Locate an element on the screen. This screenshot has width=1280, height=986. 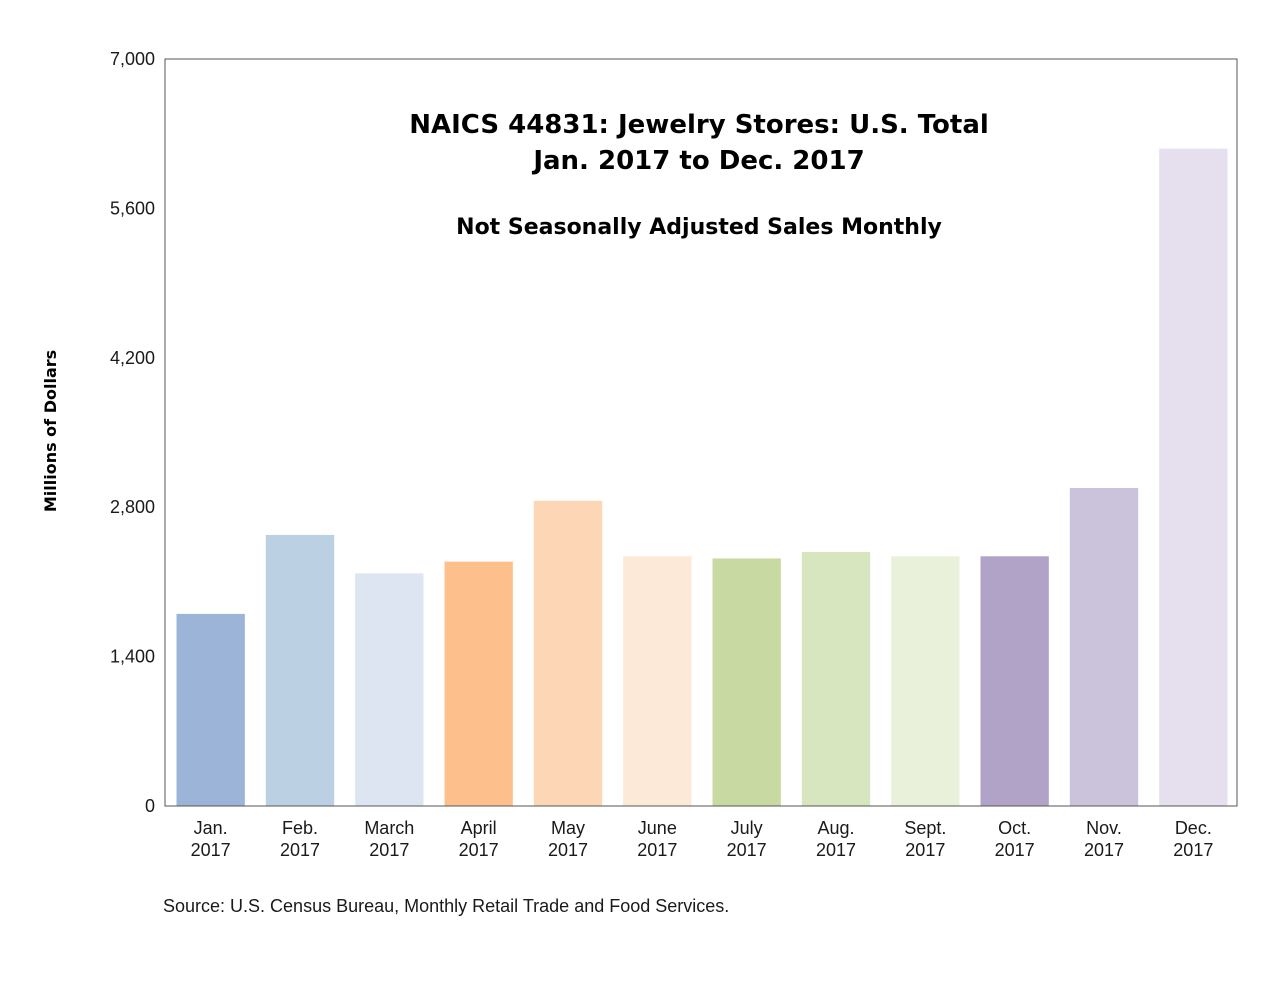
y-tick-label: 1,400 is located at coordinates (132, 657).